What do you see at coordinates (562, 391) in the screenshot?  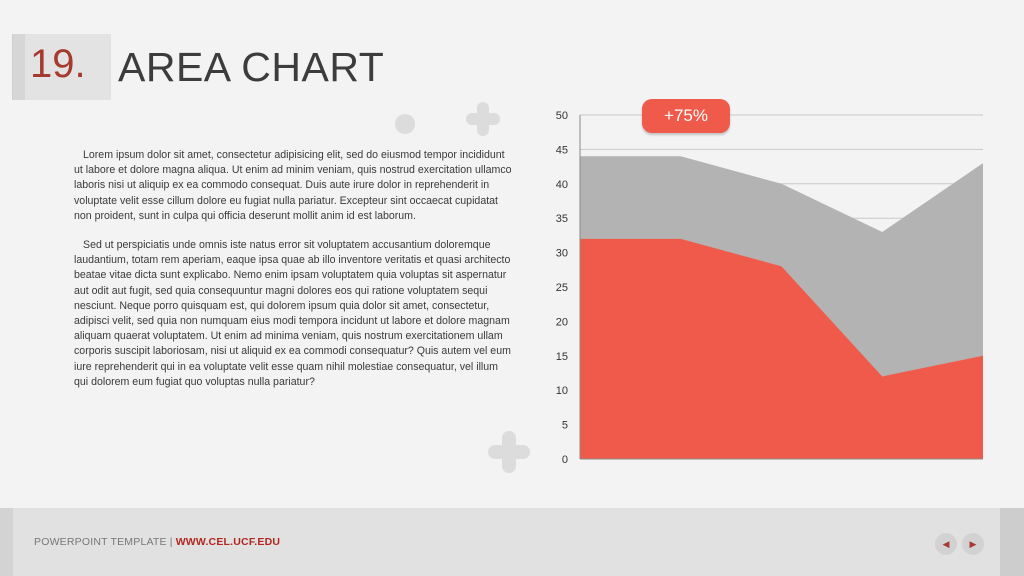 I see `y-tick-label: 10` at bounding box center [562, 391].